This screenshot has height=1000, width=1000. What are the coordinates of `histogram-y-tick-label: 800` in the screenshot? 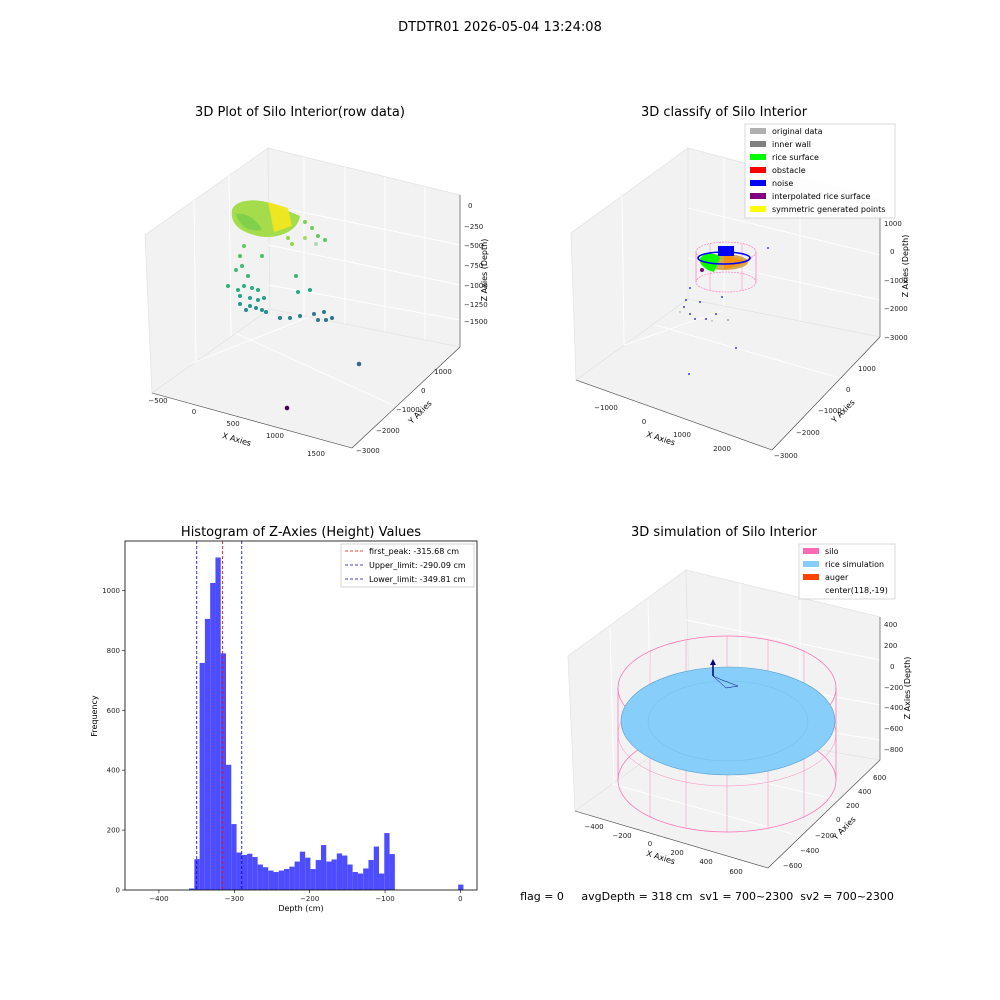 It's located at (113, 651).